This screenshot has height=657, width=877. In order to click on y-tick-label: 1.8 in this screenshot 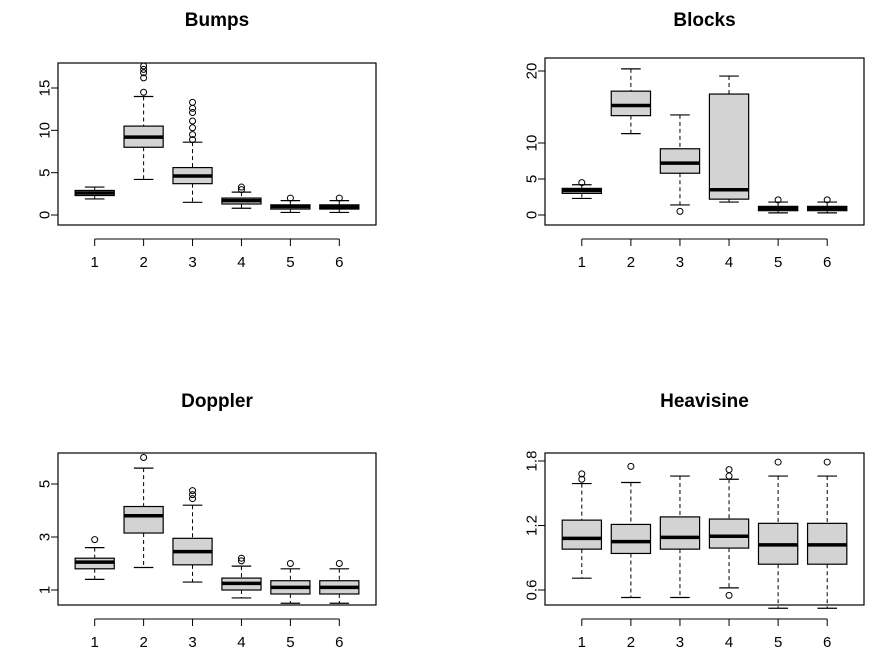, I will do `click(532, 461)`.